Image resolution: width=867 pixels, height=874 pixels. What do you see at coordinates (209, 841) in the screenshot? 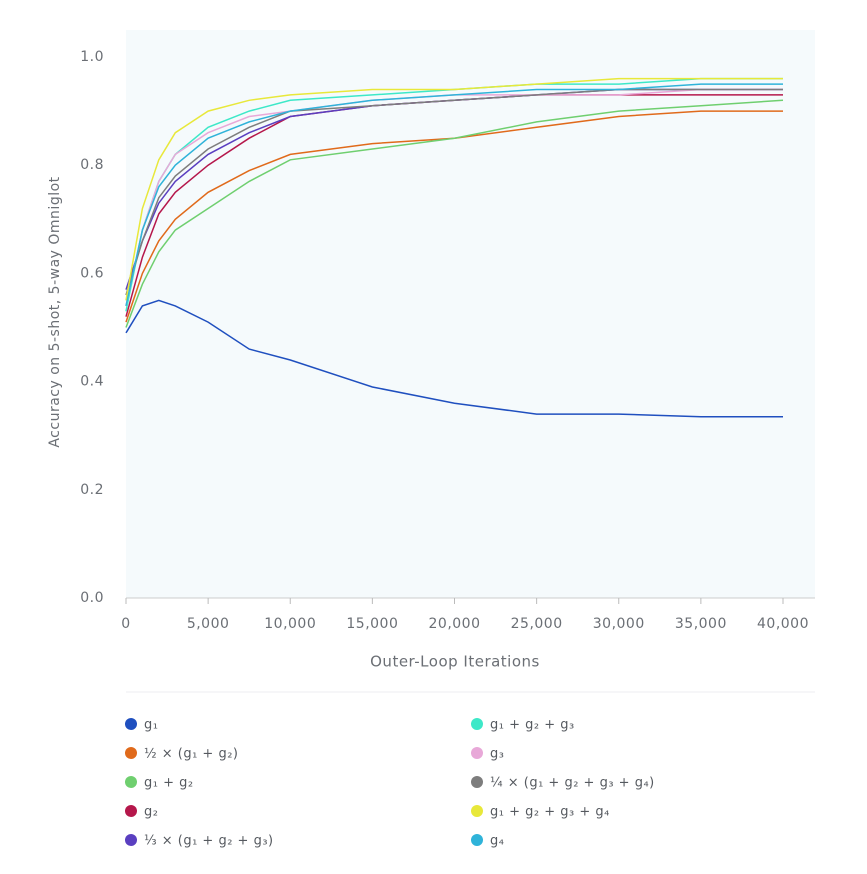
I see `legend-label: ⅓ × (g₁ + g₂ + g₃)` at bounding box center [209, 841].